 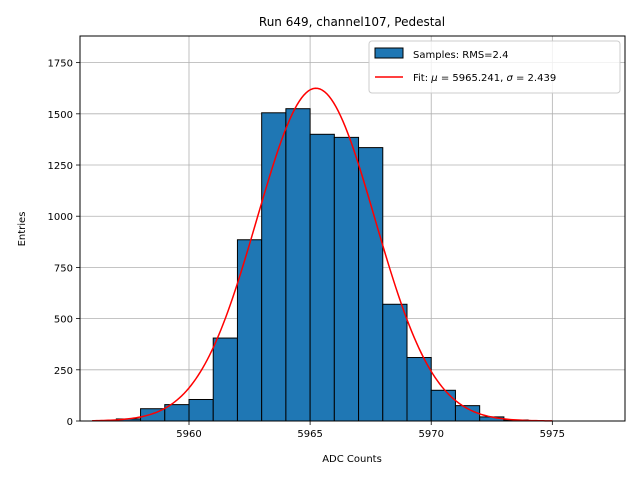 I want to click on legend-entry-fit: Fit: μ = 5965.241, σ = 2.439, so click(x=484, y=78).